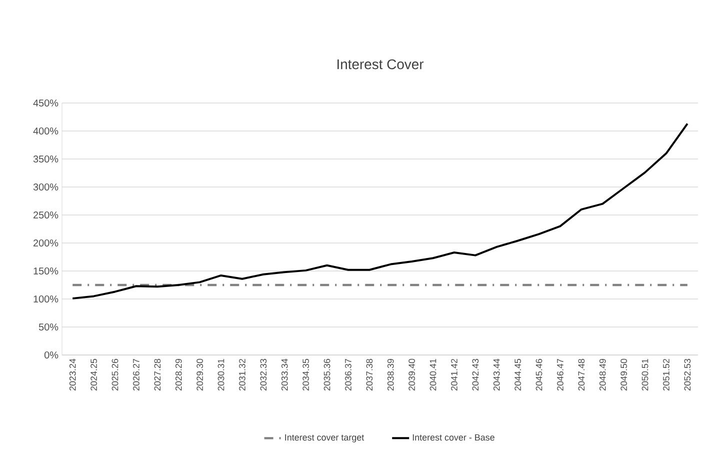  What do you see at coordinates (411, 374) in the screenshot?
I see `x-tick-label: 2039.40` at bounding box center [411, 374].